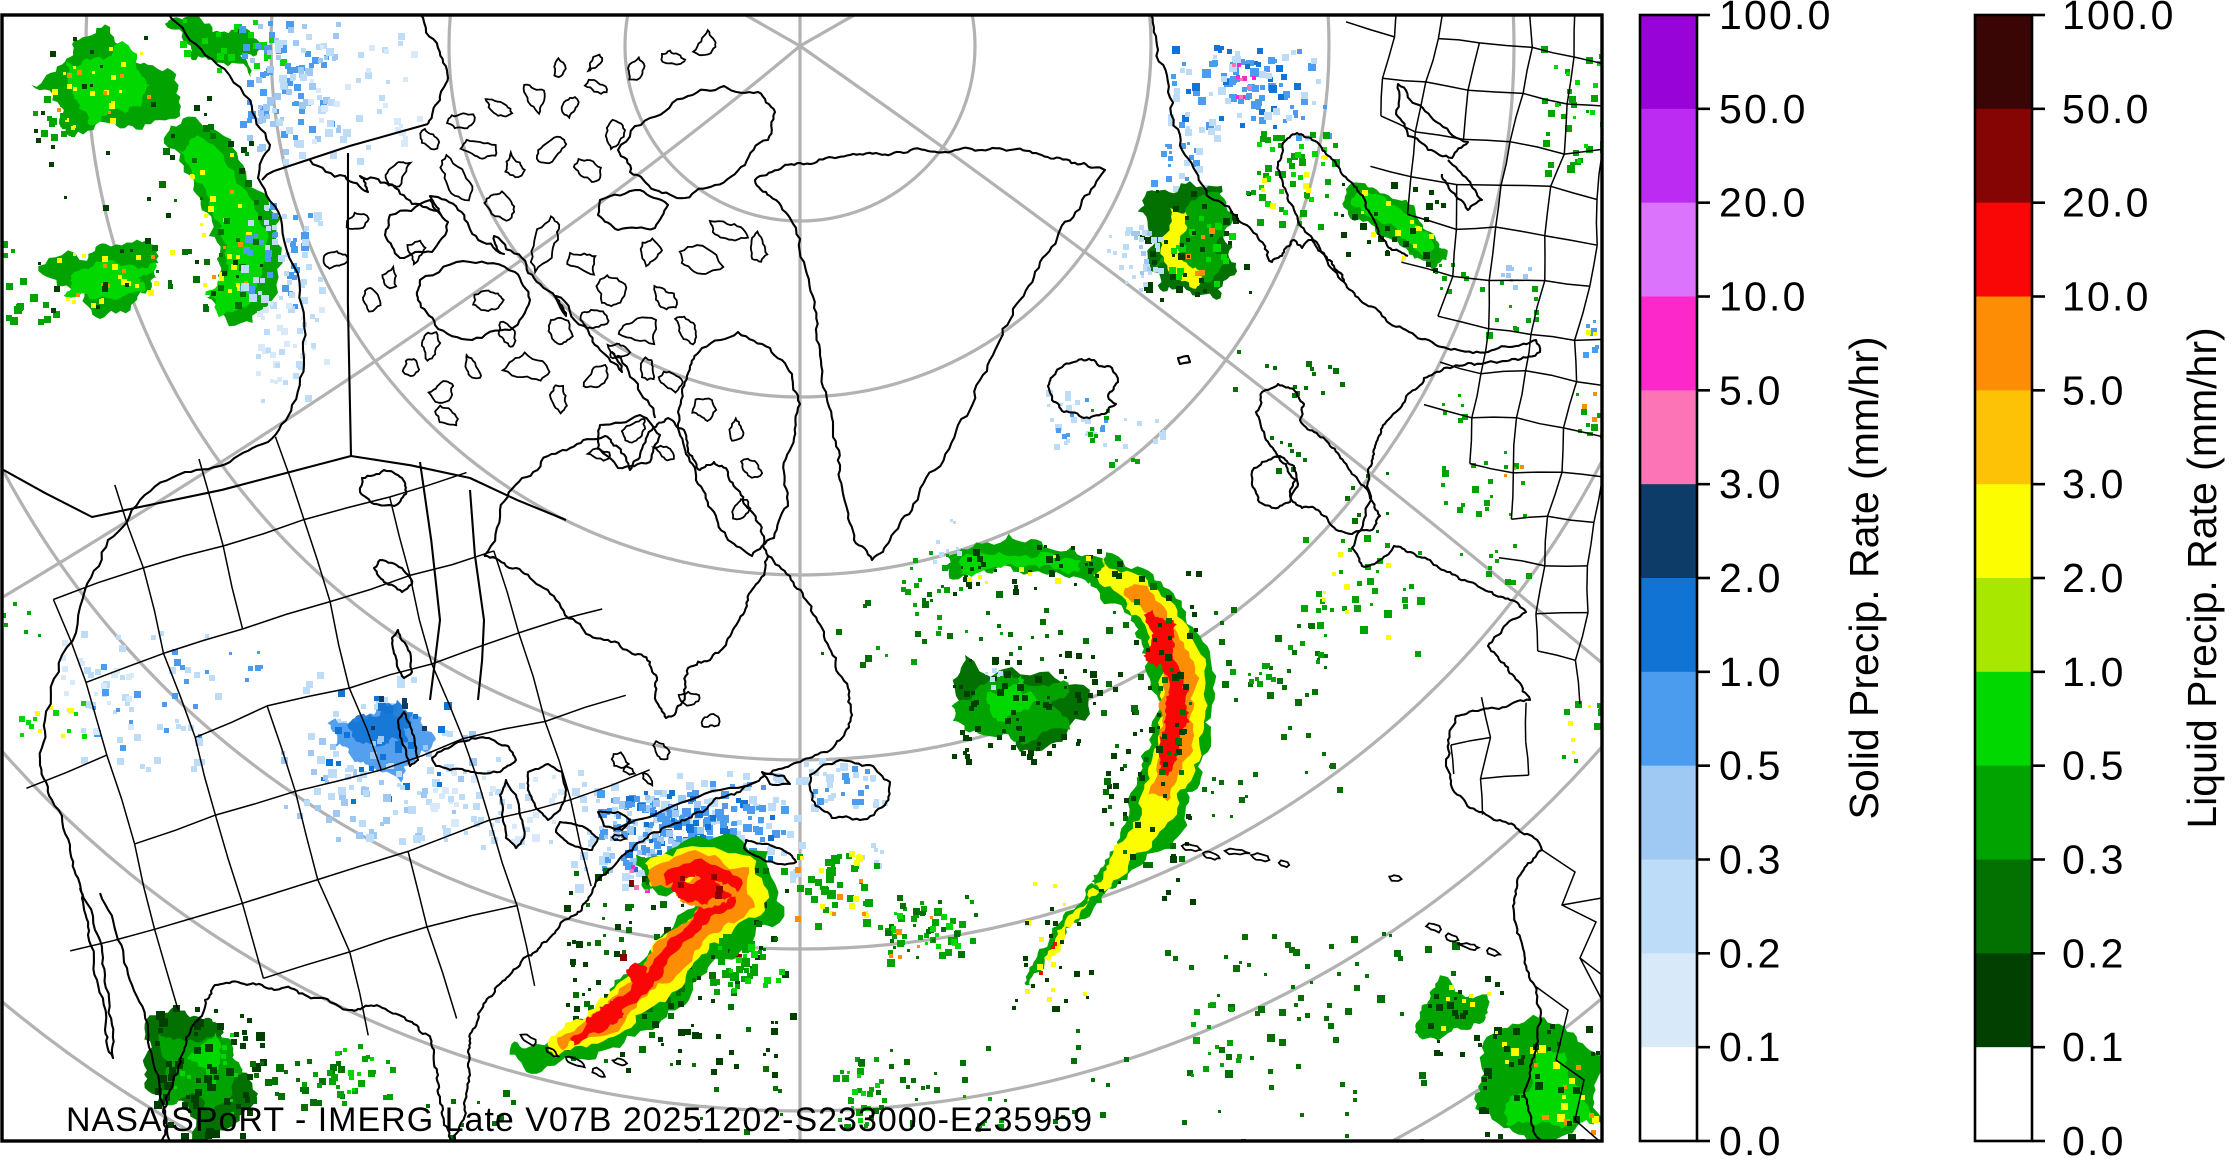  I want to click on svg-text: Liquid Precip. Rate (mm/hr), so click(2202, 577).